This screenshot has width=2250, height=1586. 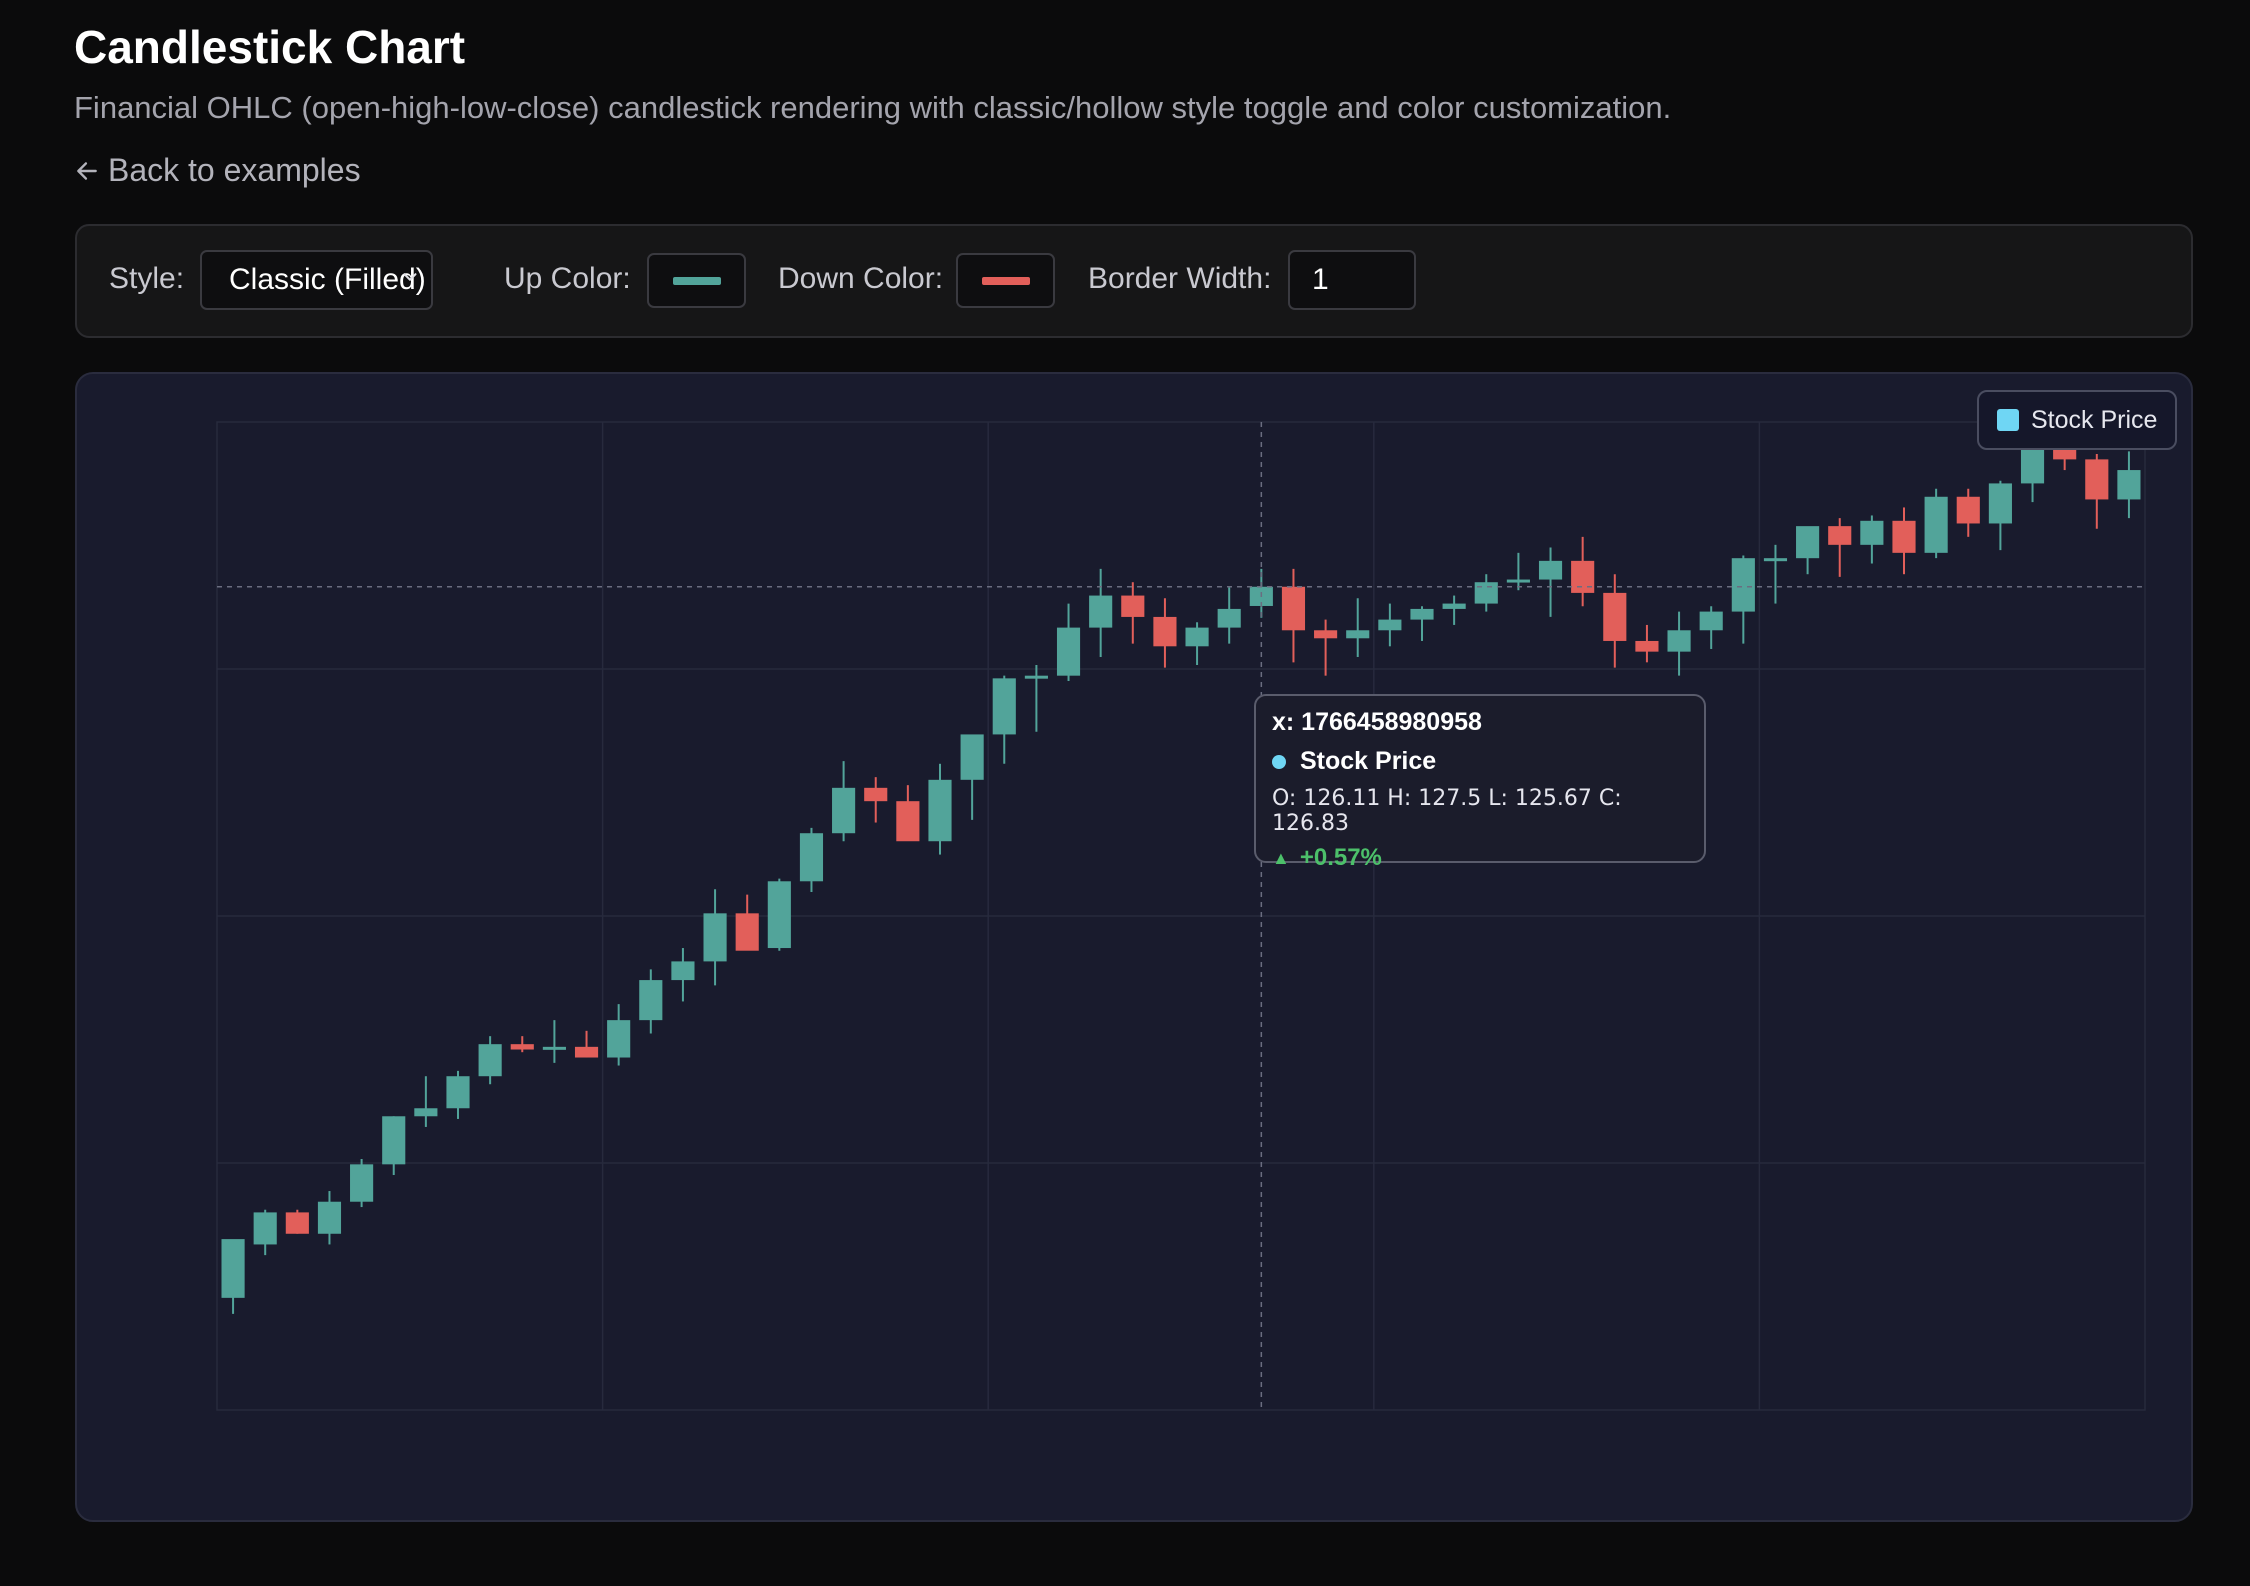 What do you see at coordinates (567, 278) in the screenshot?
I see `up-color-label: Up Color:` at bounding box center [567, 278].